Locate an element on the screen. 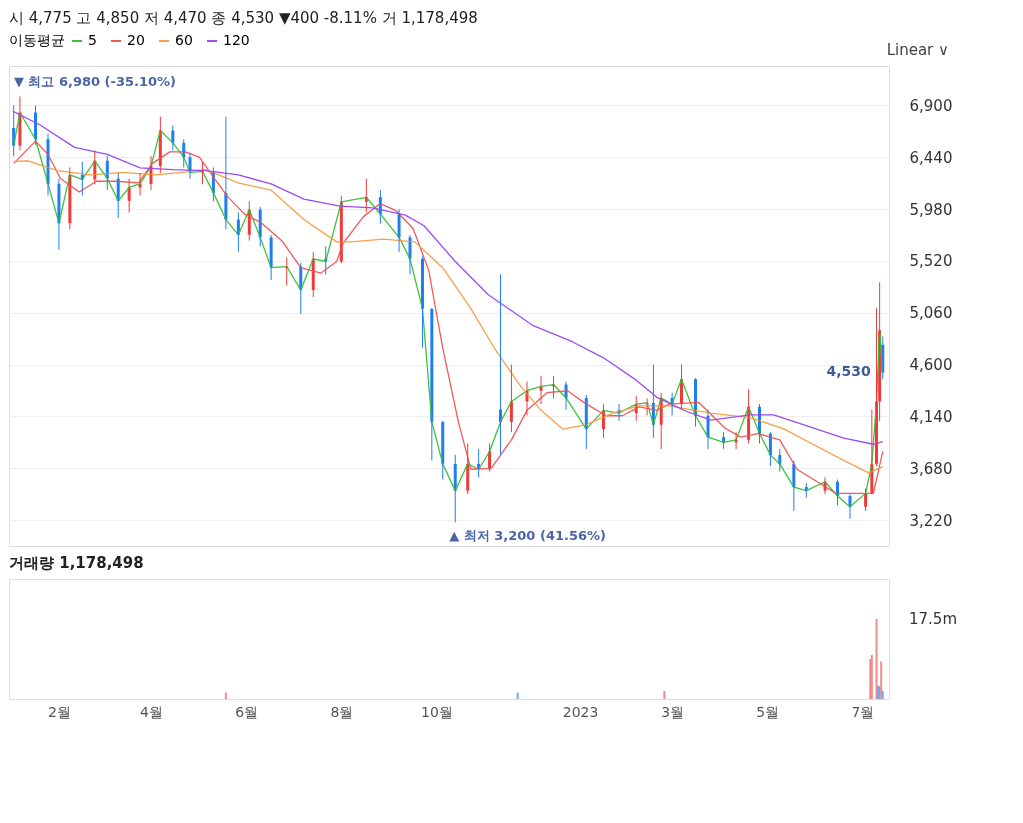 This screenshot has height=823, width=1023. x-tick-label: 8월 is located at coordinates (342, 711).